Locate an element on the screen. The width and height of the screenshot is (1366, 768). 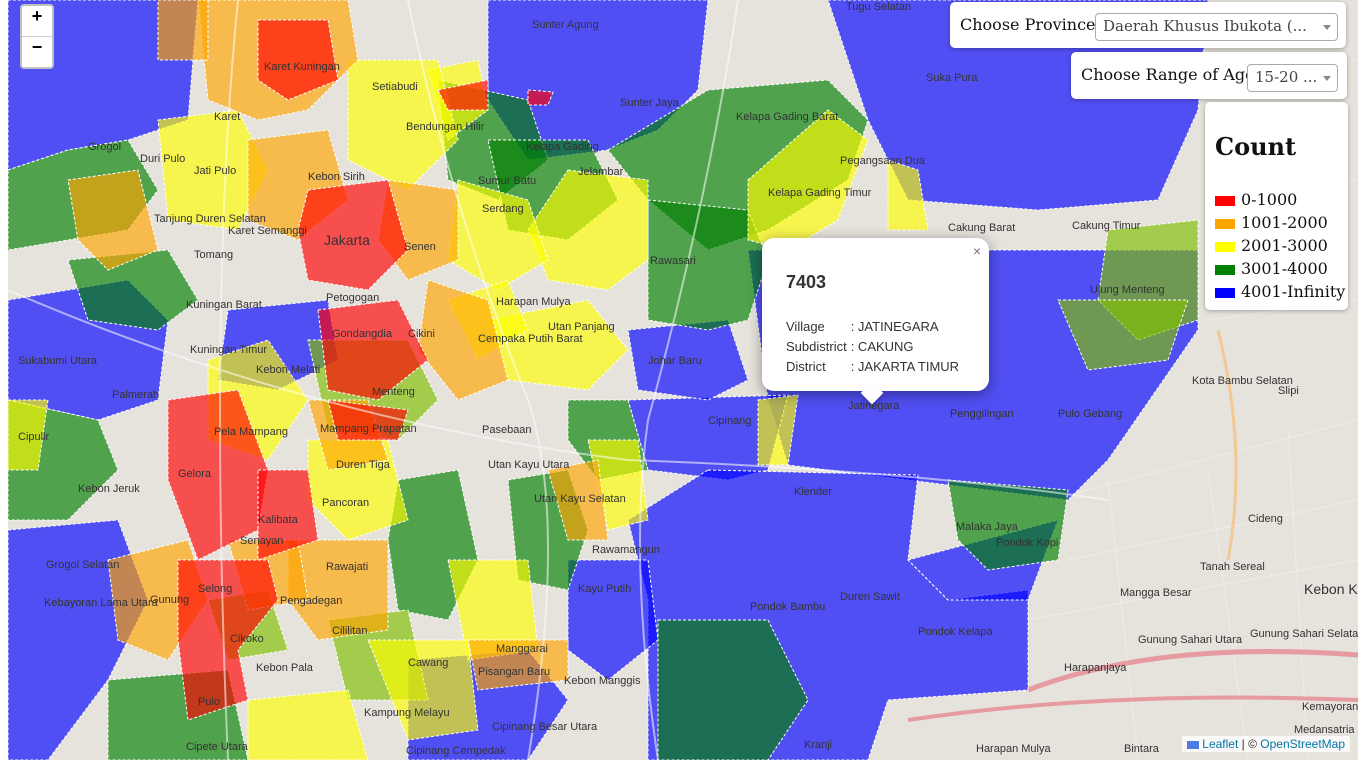
map-place-label: Jatinegara is located at coordinates (874, 406).